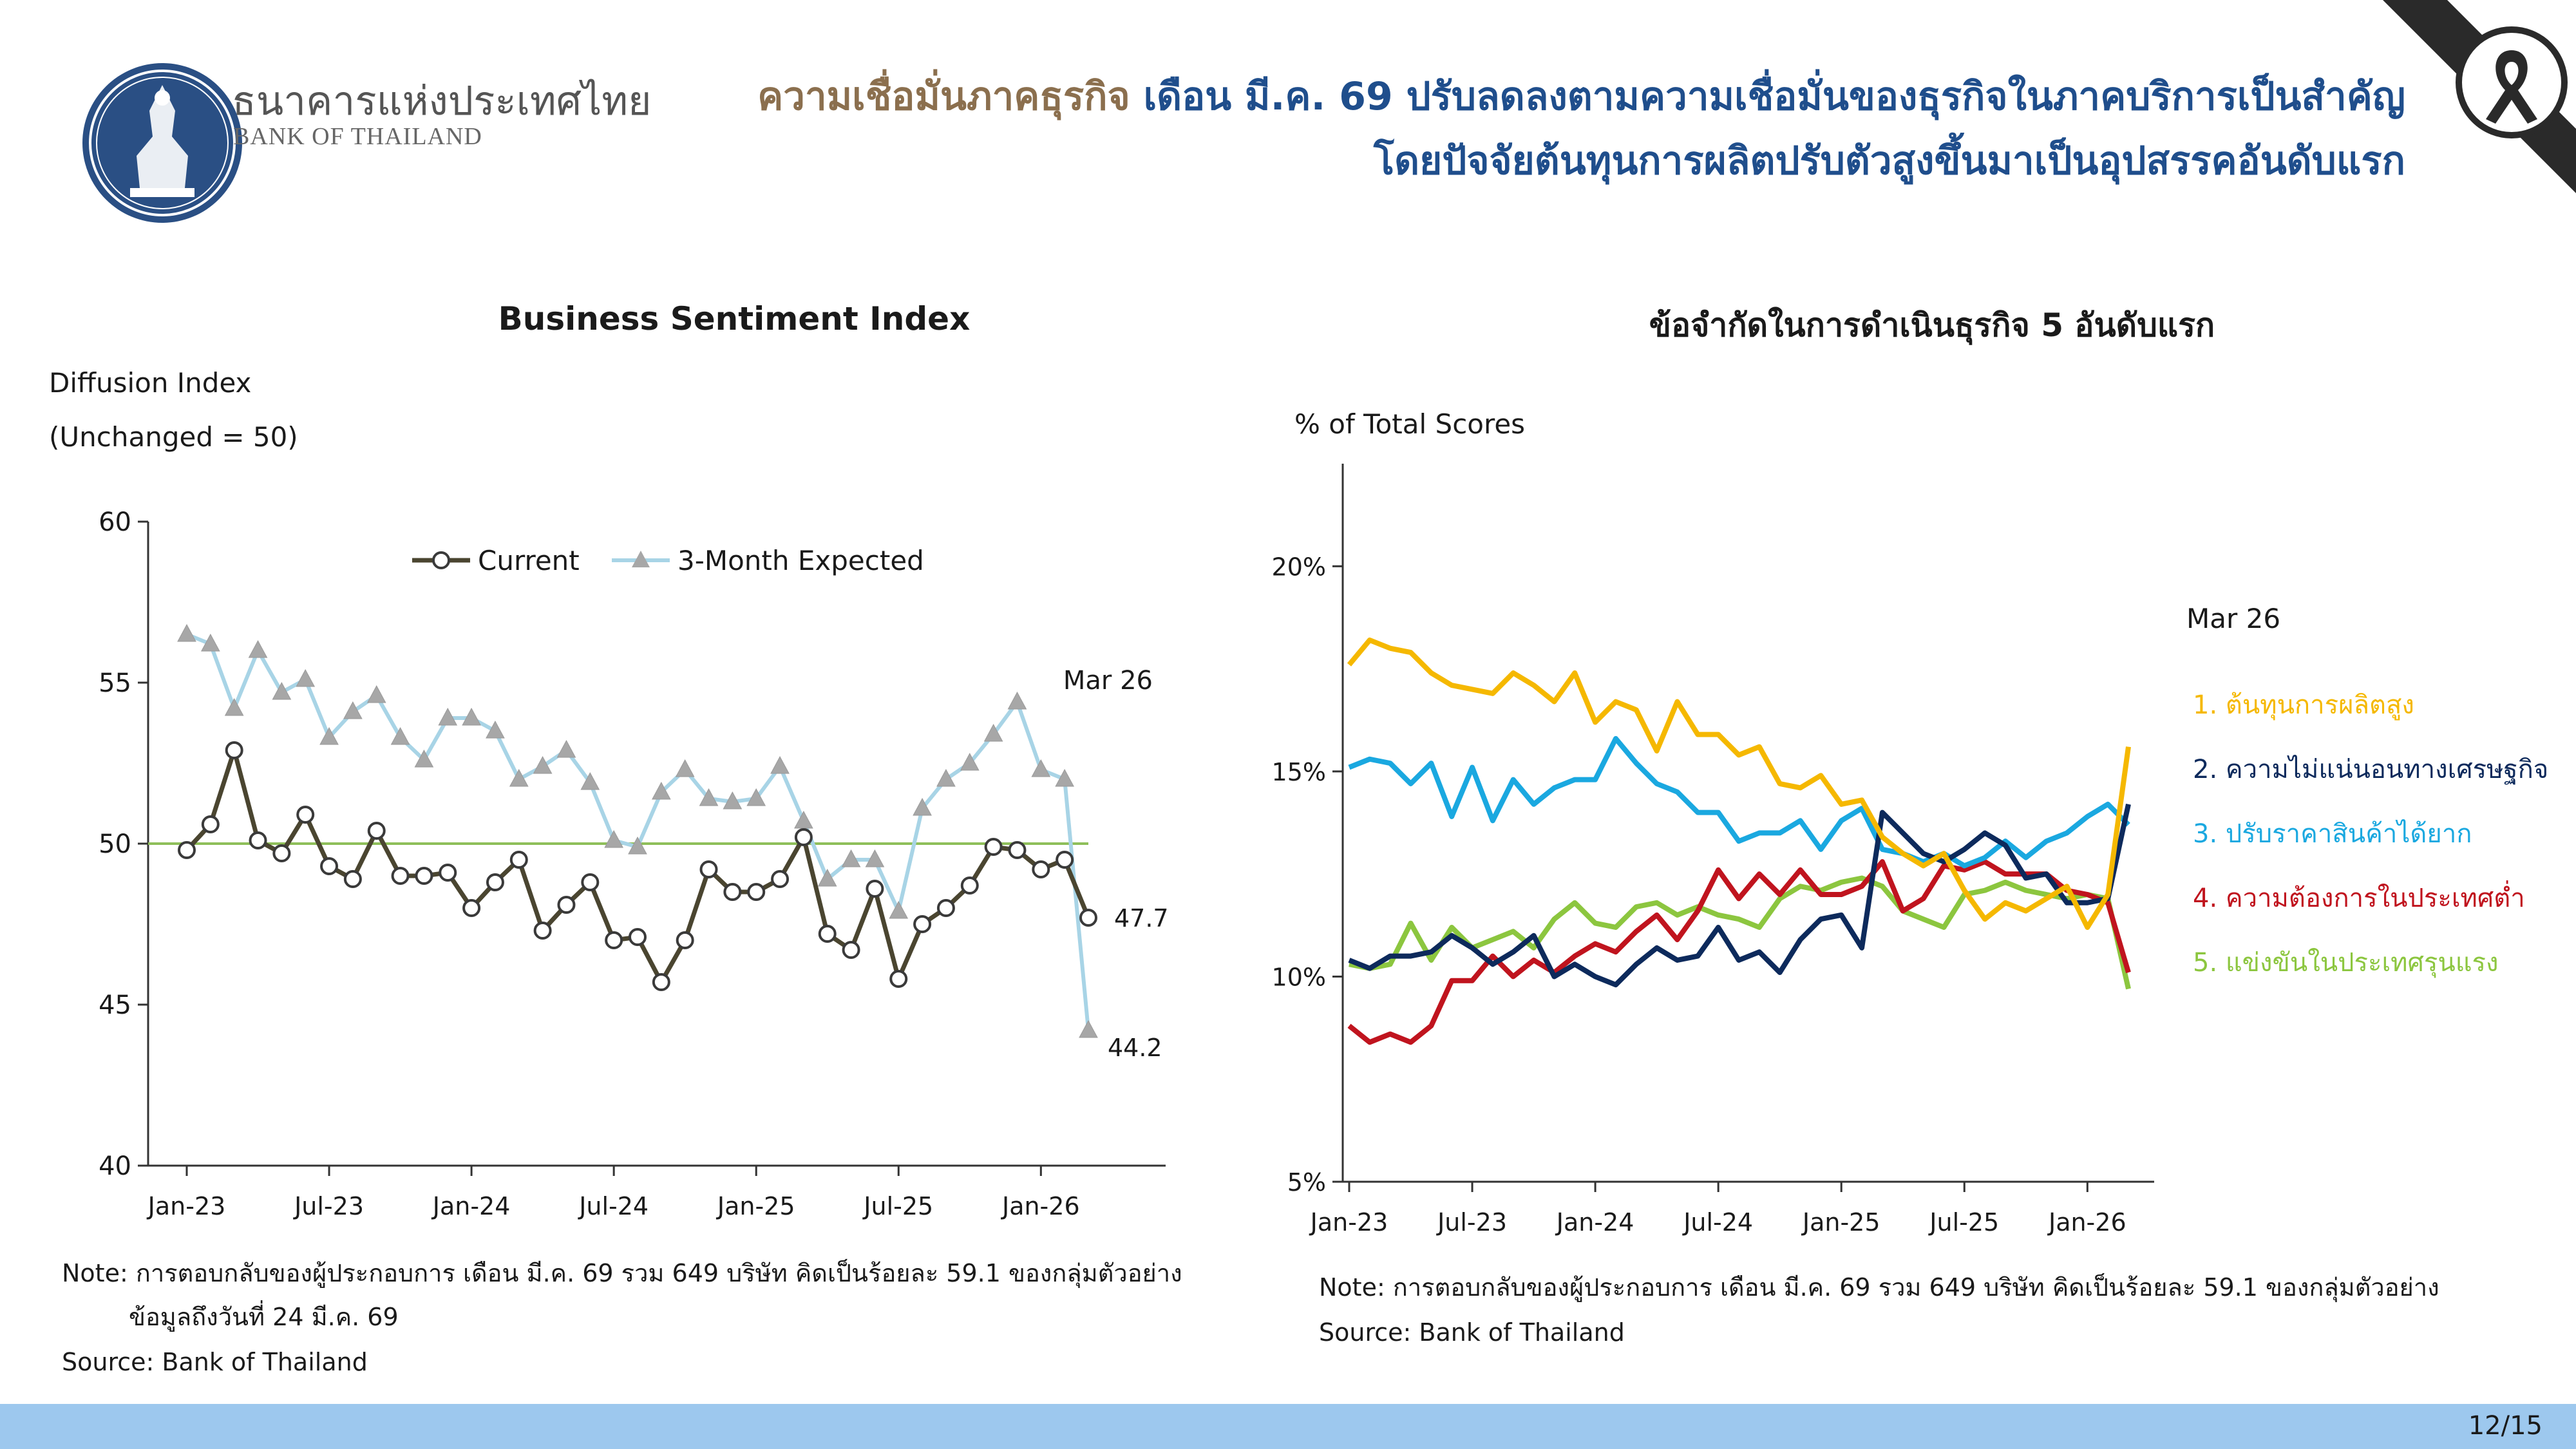 The height and width of the screenshot is (1449, 2576). Describe the element at coordinates (2370, 770) in the screenshot. I see `legend-label-2: 2. ความไม่แน่นอนทางเศรษฐกิจ` at that location.